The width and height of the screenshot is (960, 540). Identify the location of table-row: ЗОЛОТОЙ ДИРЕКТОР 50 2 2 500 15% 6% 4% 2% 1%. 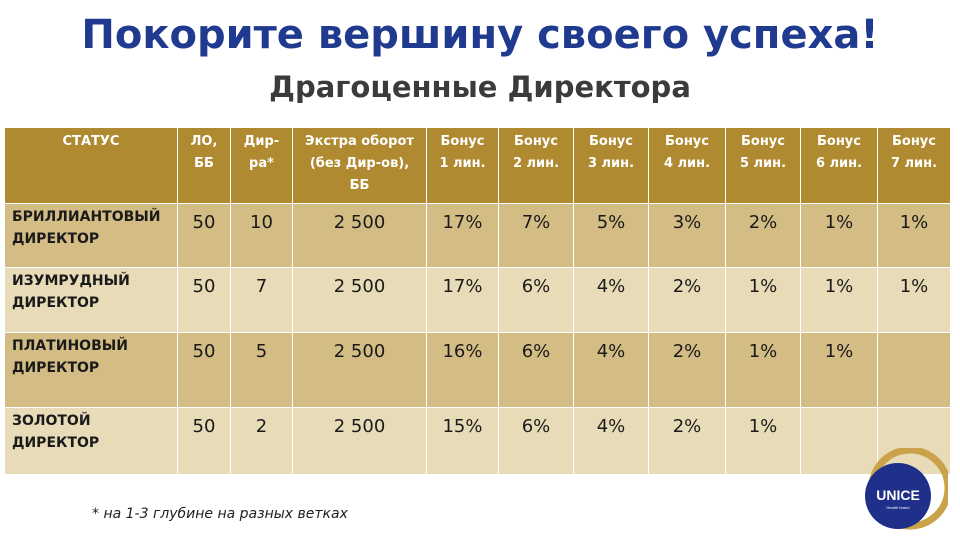
(477, 441).